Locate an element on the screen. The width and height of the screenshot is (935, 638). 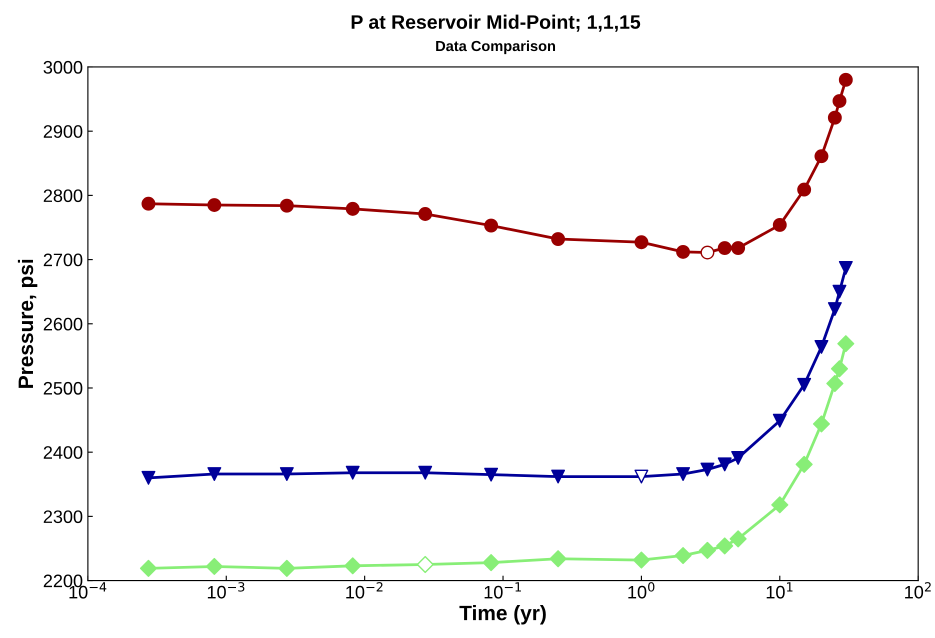
y-tick-label: 2900 is located at coordinates (63, 131).